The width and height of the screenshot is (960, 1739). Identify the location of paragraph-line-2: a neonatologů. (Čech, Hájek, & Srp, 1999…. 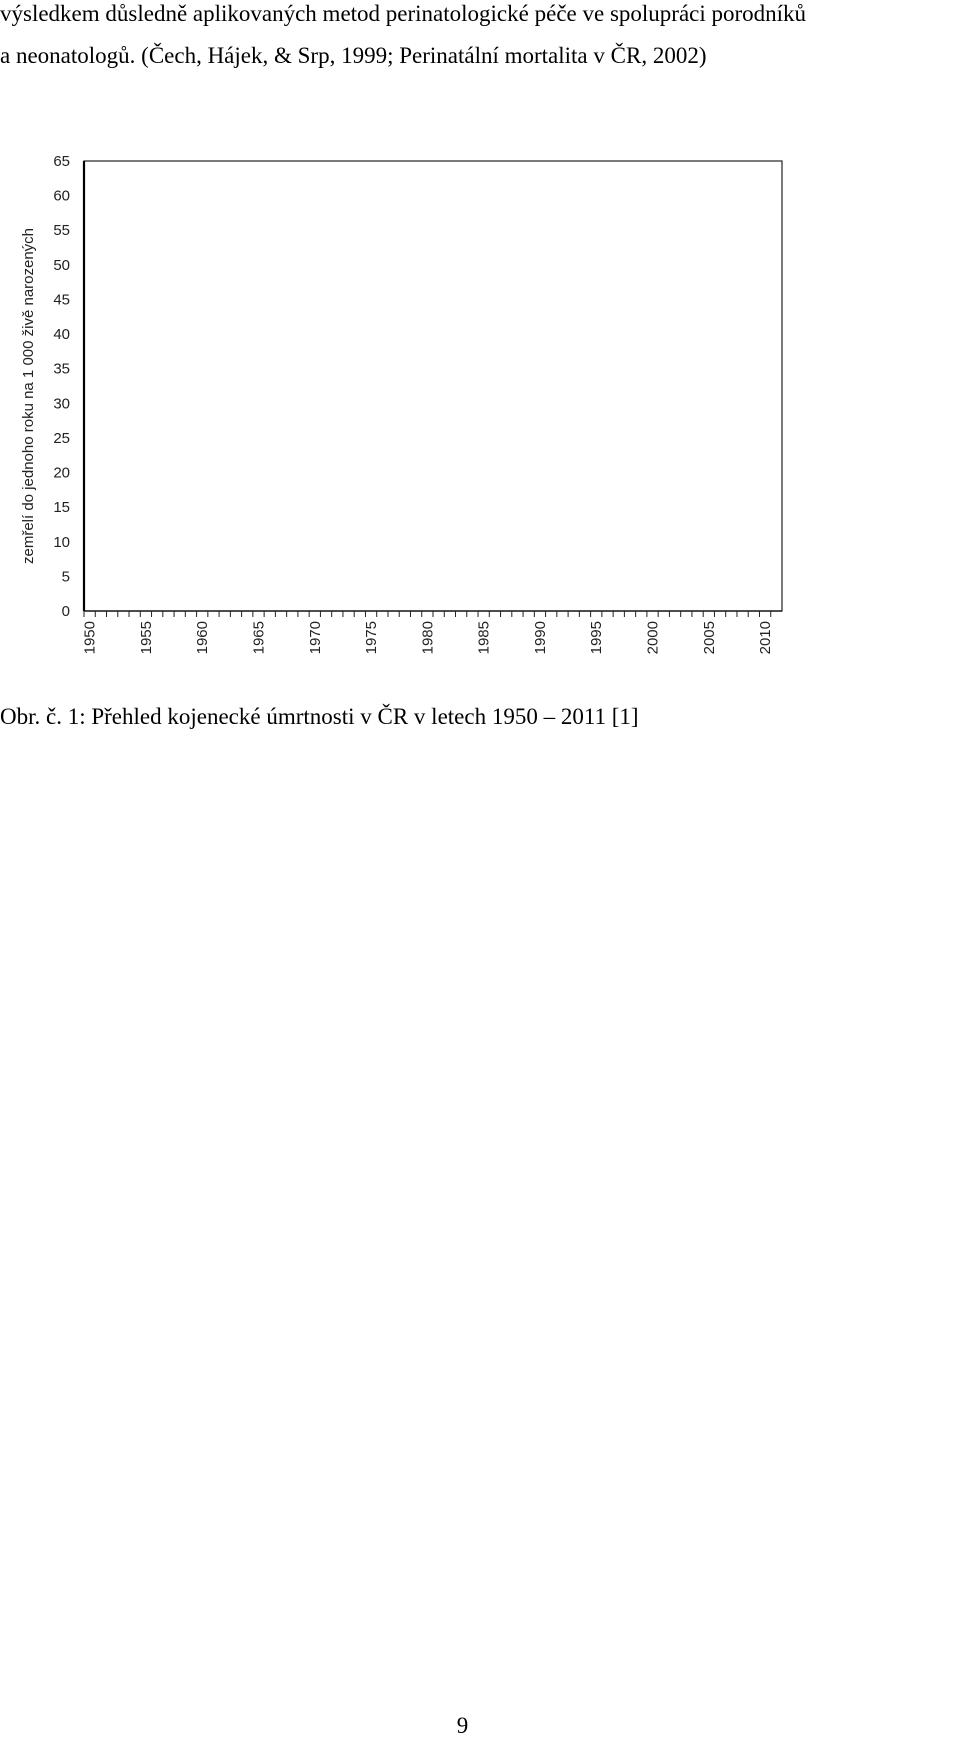
(353, 55).